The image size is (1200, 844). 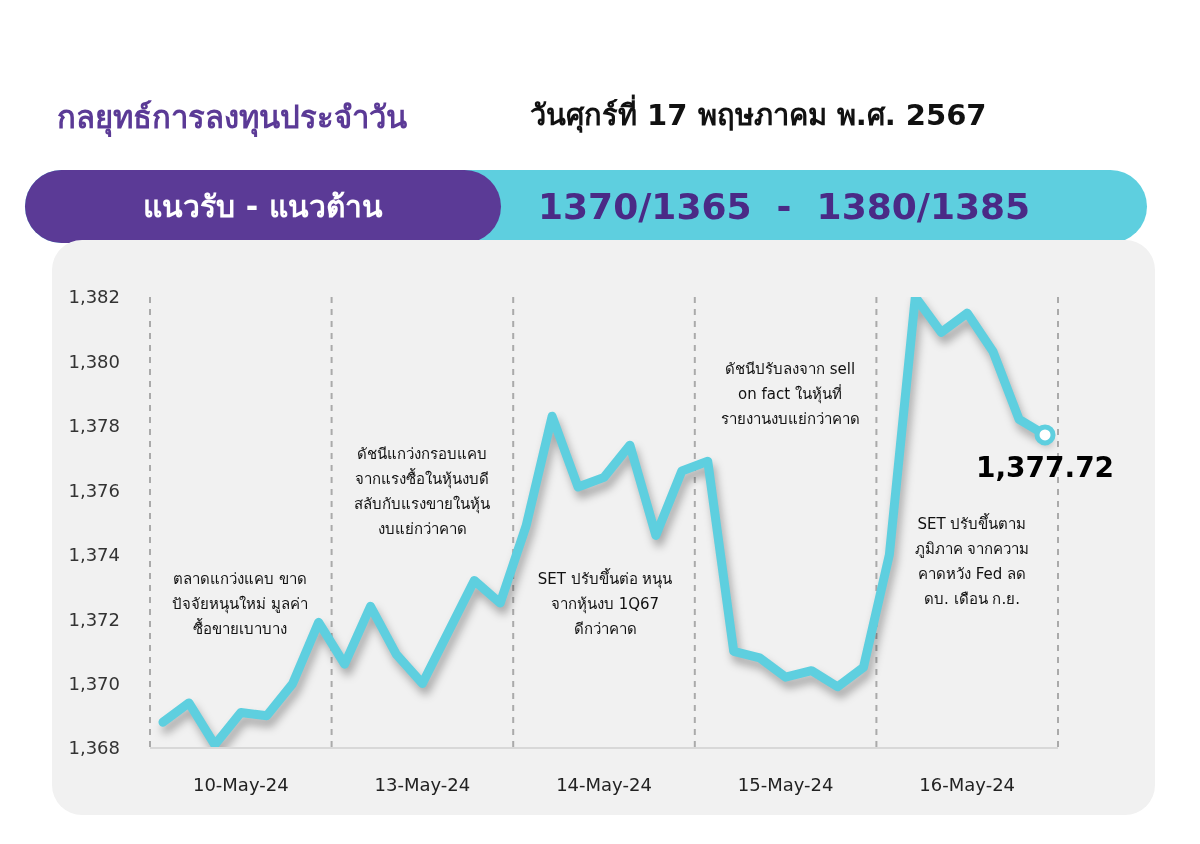 I want to click on y-tick-label: 1,374, so click(x=94, y=555).